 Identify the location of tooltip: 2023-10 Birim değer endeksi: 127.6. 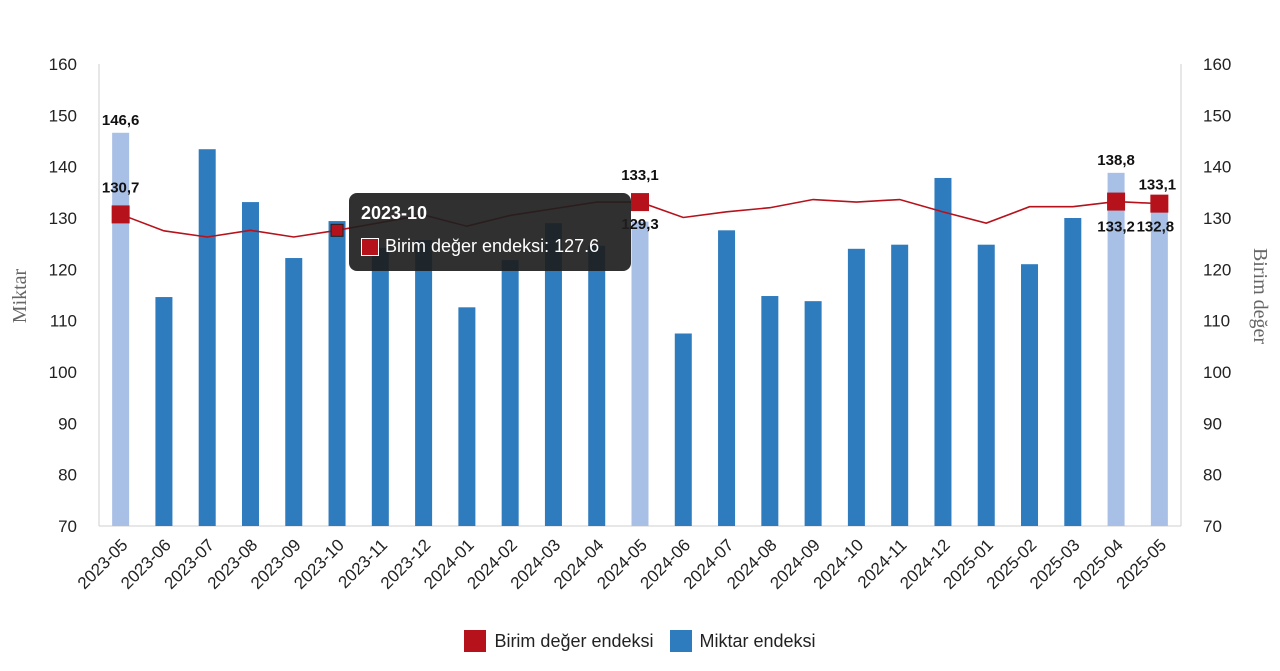
(490, 232).